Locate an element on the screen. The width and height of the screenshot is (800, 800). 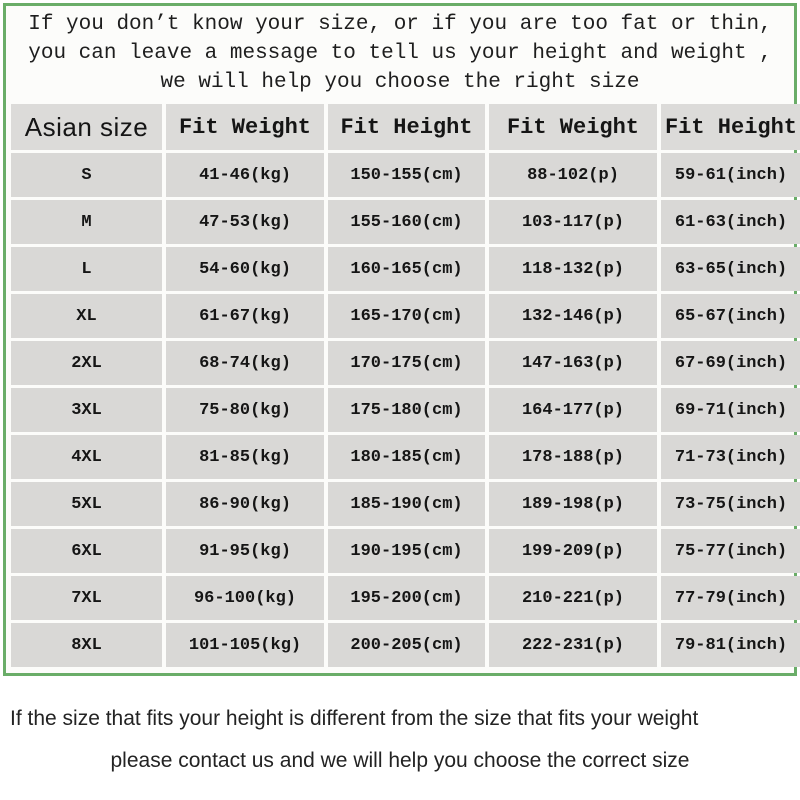
size-cell: 2XL is located at coordinates (86, 363).